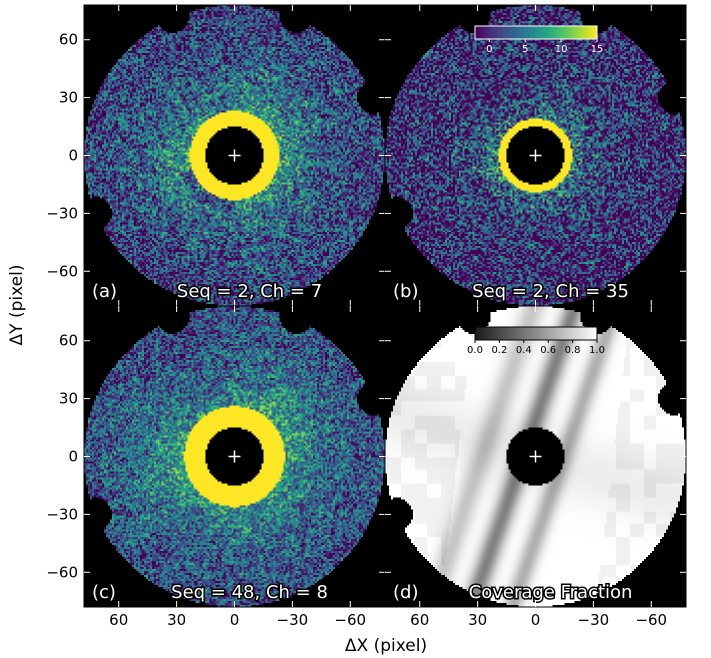 Image resolution: width=711 pixels, height=658 pixels. Describe the element at coordinates (525, 49) in the screenshot. I see `colorbar-tick-label: 5` at that location.